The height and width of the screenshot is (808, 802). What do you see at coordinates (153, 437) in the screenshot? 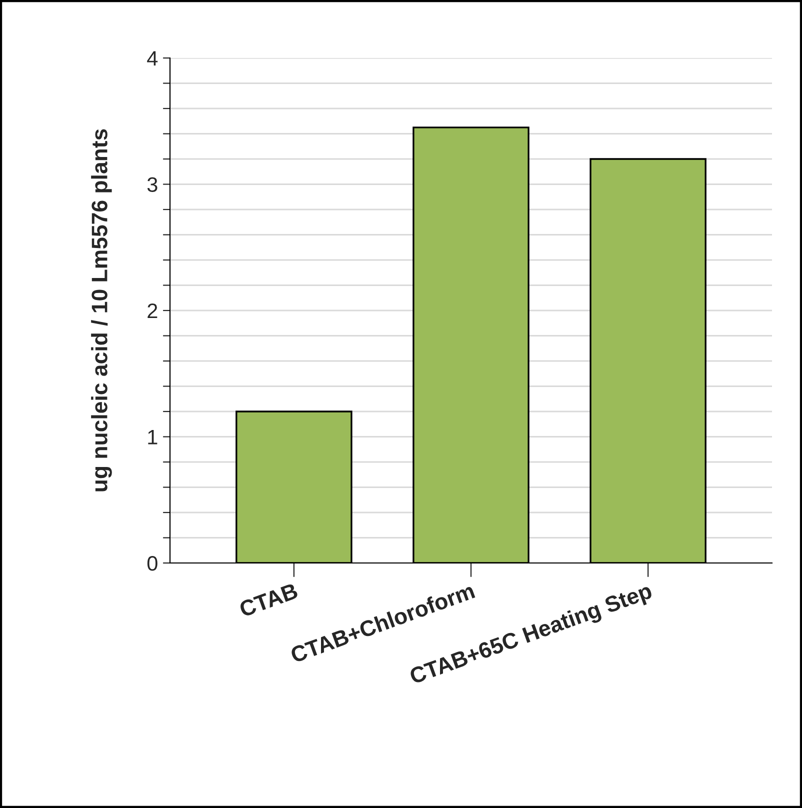
I see `y-tick-label: 1` at bounding box center [153, 437].